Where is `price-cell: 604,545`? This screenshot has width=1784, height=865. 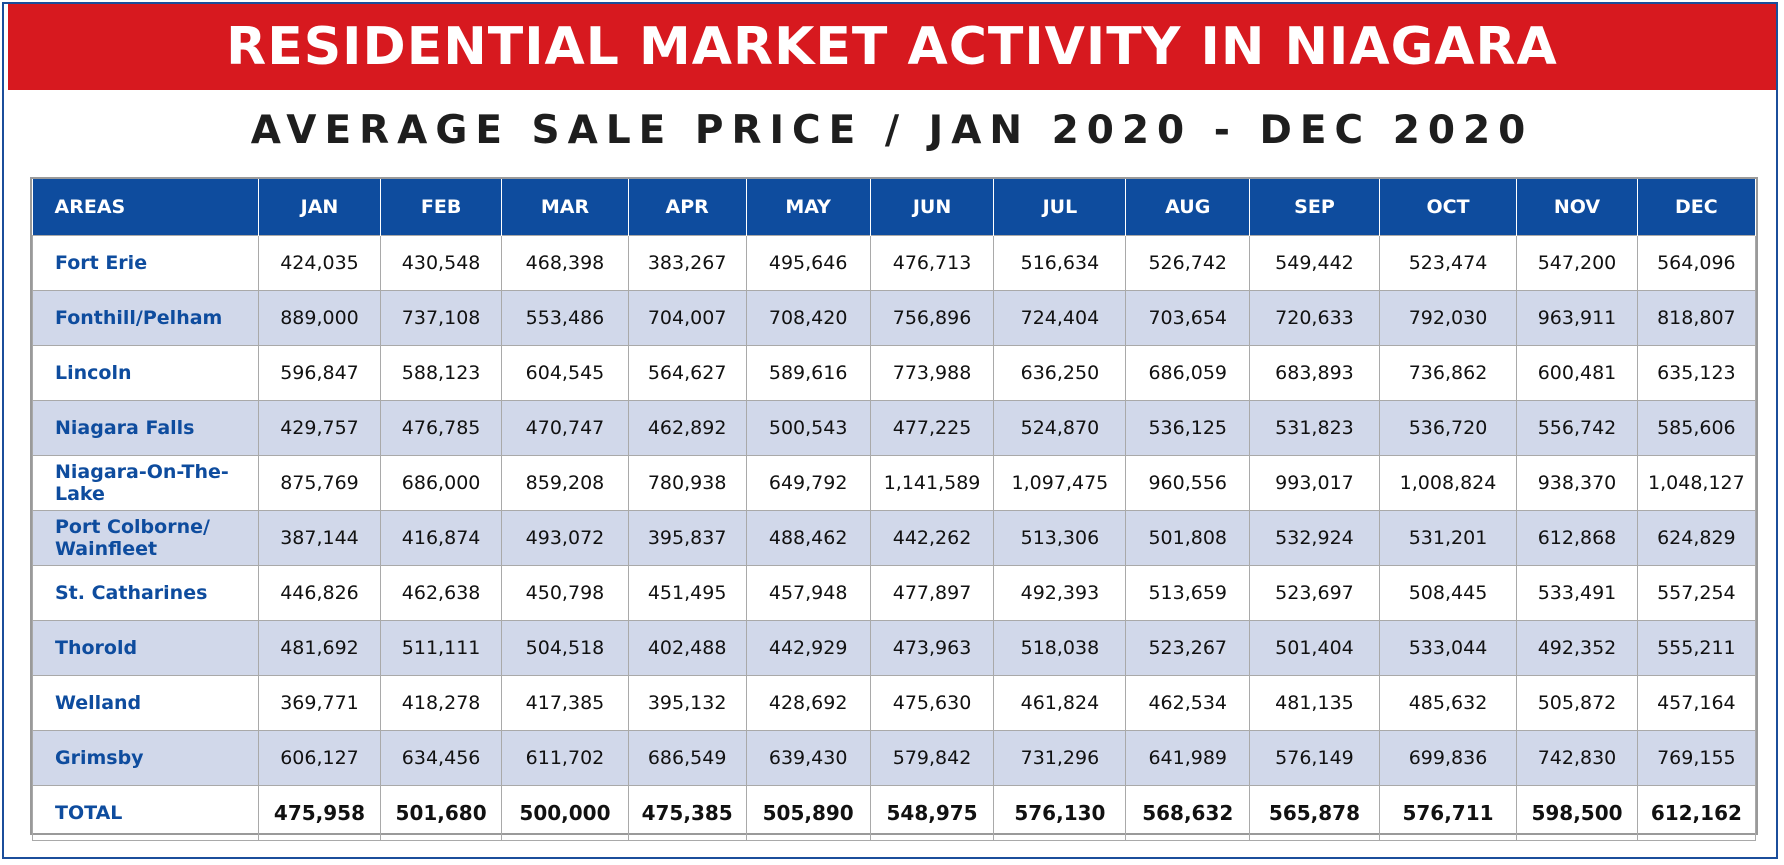
price-cell: 604,545 is located at coordinates (565, 373).